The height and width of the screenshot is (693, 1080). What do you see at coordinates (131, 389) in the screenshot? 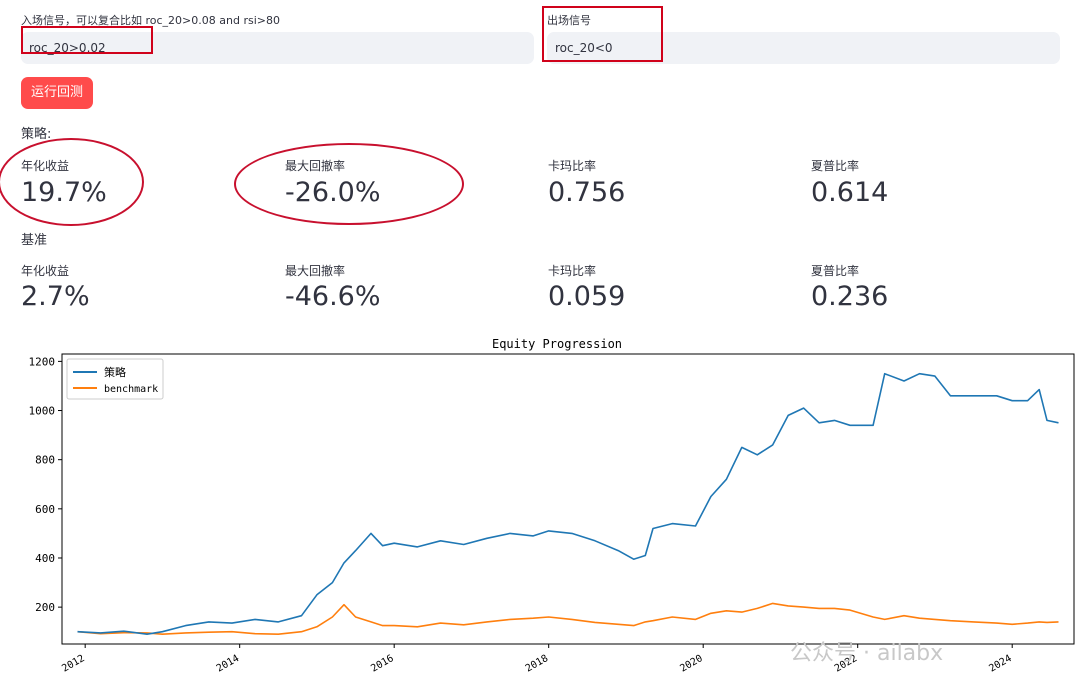
I see `legend-label-benchmark: benchmark` at bounding box center [131, 389].